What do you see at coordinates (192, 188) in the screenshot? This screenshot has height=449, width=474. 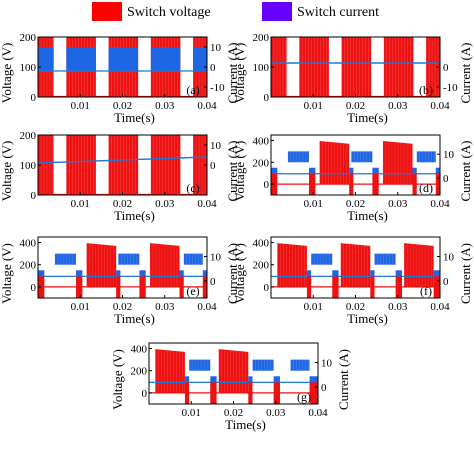 I see `panel-label: (c)` at bounding box center [192, 188].